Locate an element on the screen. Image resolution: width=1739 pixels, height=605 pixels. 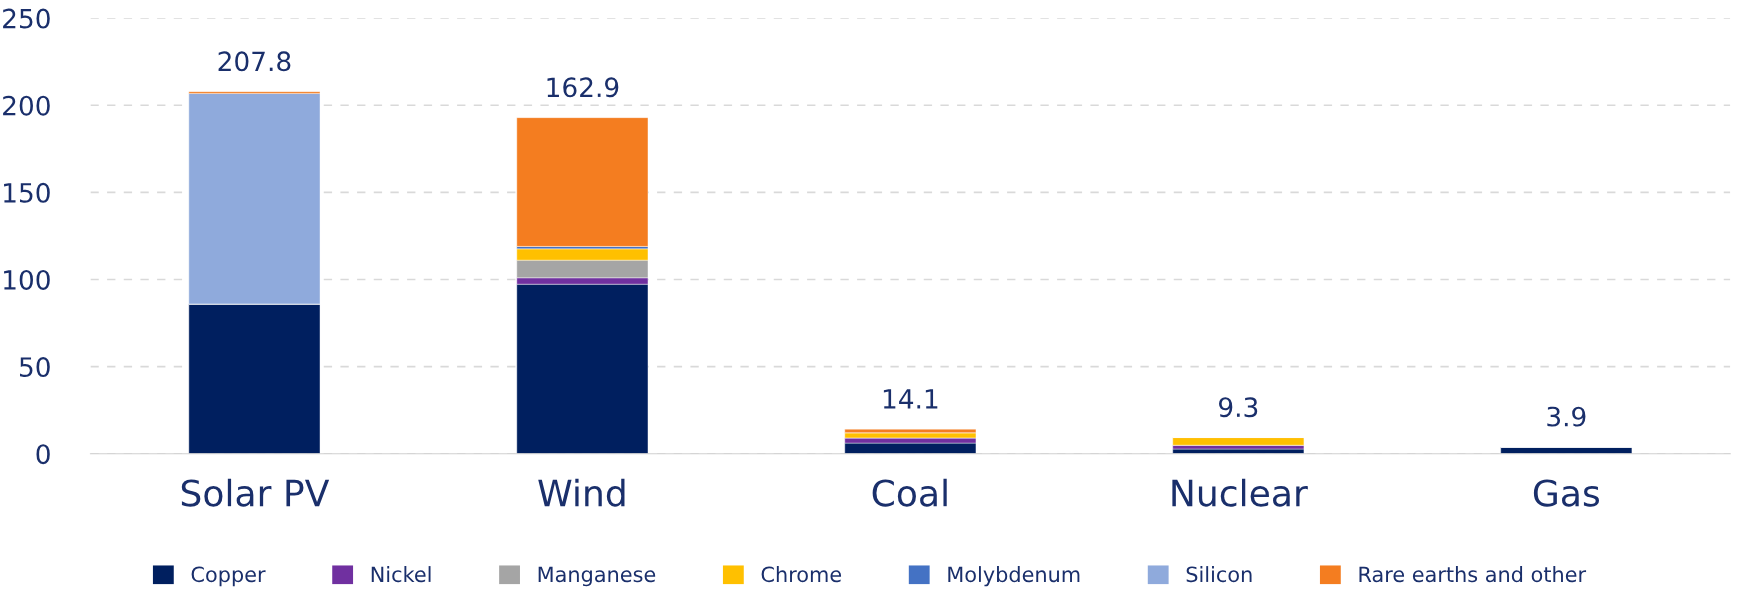
y-tick-label: 100 is located at coordinates (27, 279).